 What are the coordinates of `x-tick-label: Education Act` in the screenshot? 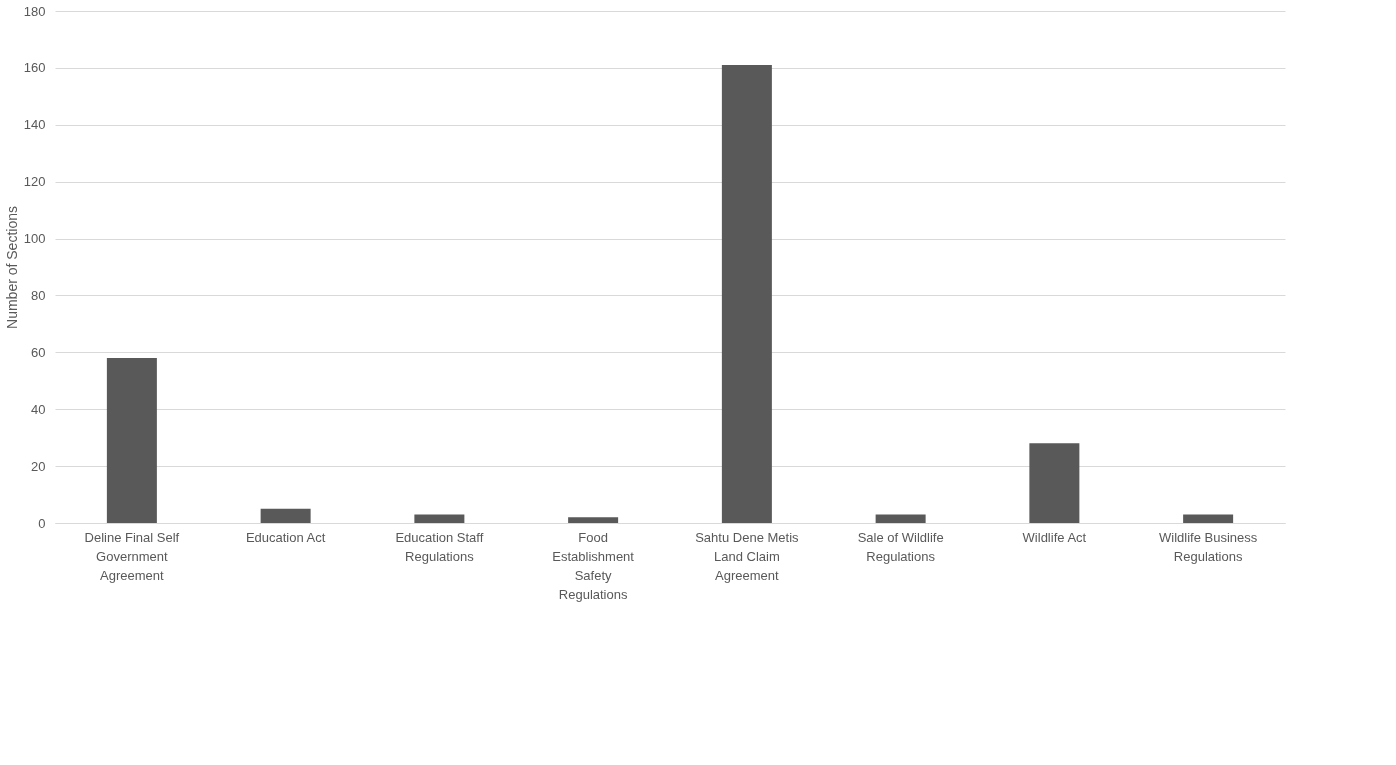 It's located at (285, 537).